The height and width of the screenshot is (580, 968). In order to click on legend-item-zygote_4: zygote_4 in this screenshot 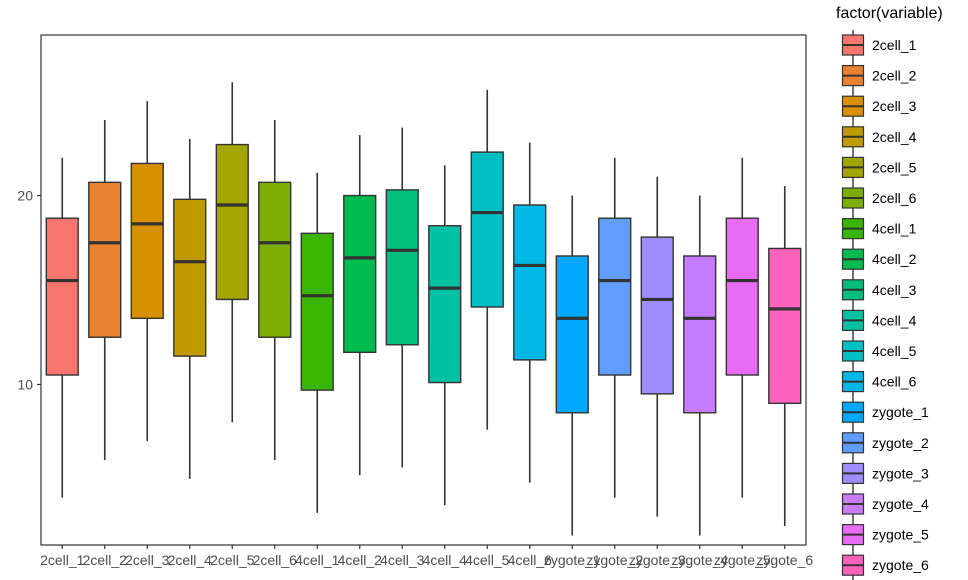, I will do `click(885, 504)`.